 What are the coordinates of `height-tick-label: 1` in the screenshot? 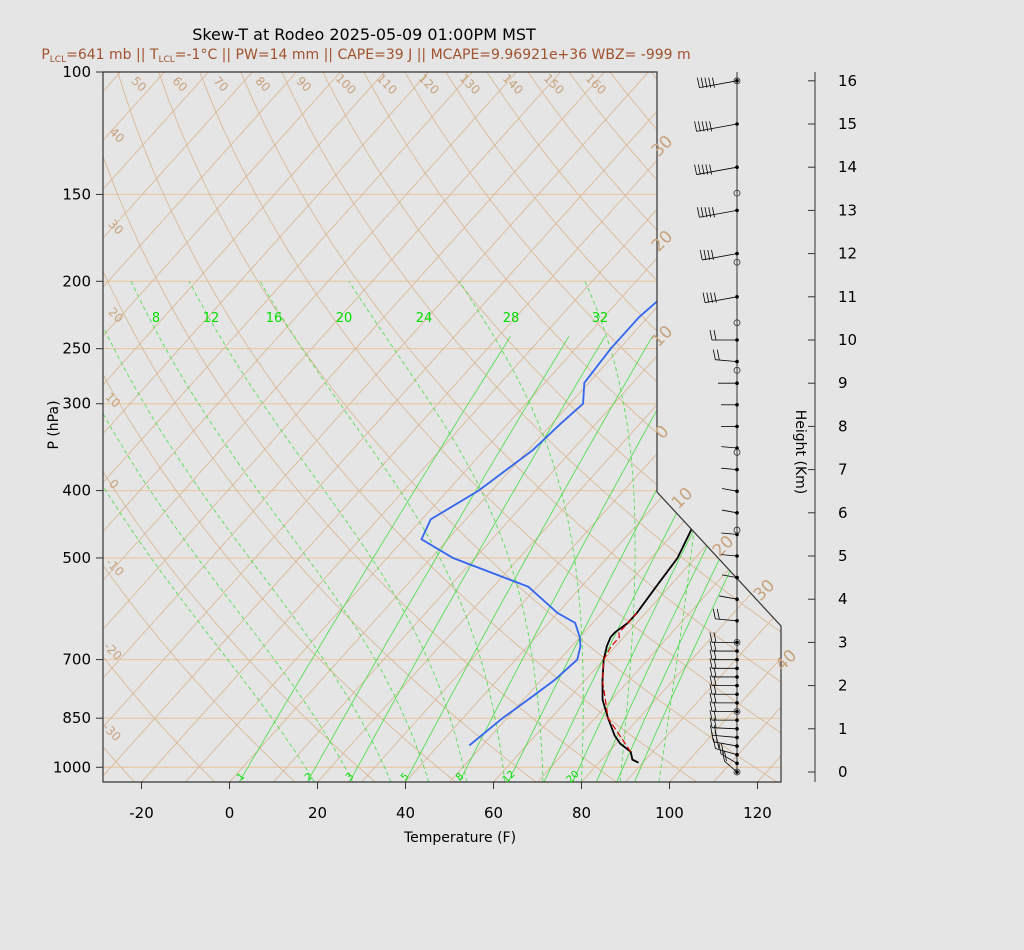 It's located at (843, 729).